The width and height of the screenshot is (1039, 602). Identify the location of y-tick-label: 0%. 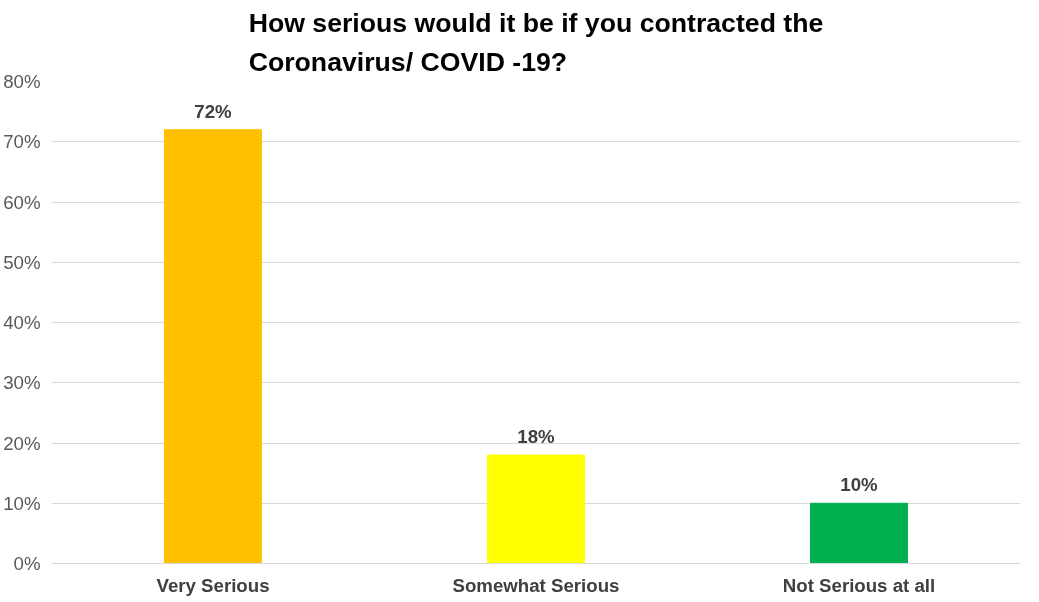
(27, 563).